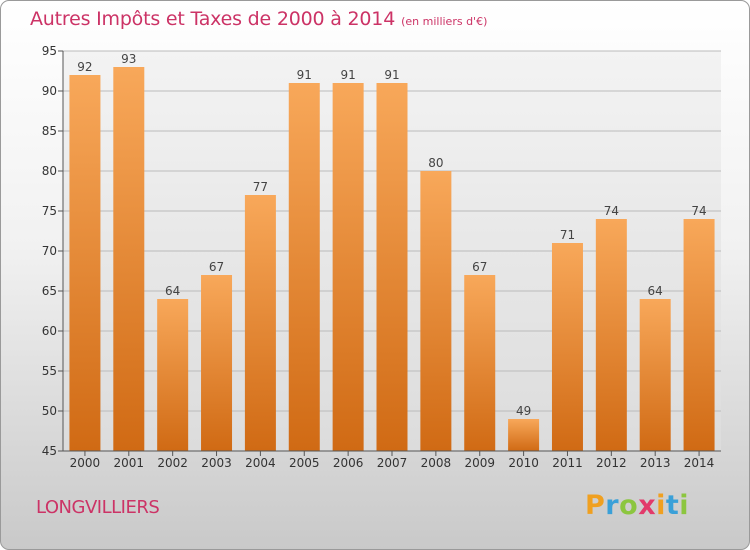 Image resolution: width=750 pixels, height=550 pixels. Describe the element at coordinates (479, 267) in the screenshot. I see `data-label-2009: 67` at that location.